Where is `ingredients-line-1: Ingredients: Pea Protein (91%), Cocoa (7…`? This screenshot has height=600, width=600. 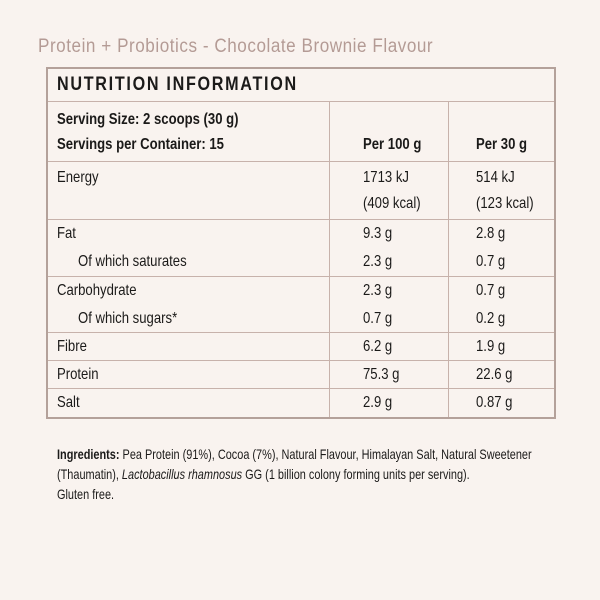 ingredients-line-1: Ingredients: Pea Protein (91%), Cocoa (7… is located at coordinates (294, 454).